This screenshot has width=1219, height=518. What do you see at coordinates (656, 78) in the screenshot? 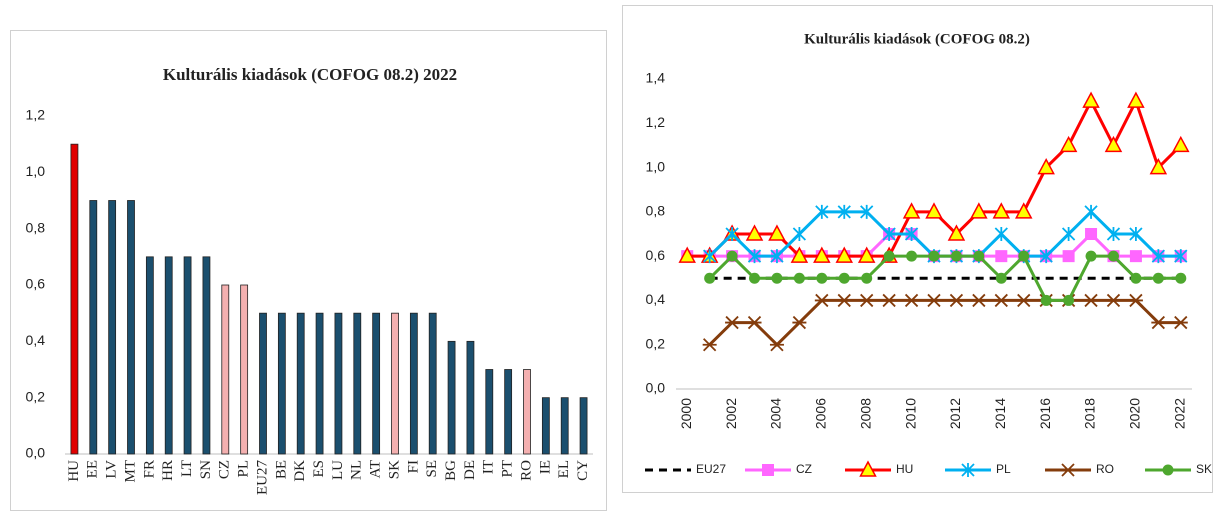
I see `y-tick-label: 1,4` at bounding box center [656, 78].